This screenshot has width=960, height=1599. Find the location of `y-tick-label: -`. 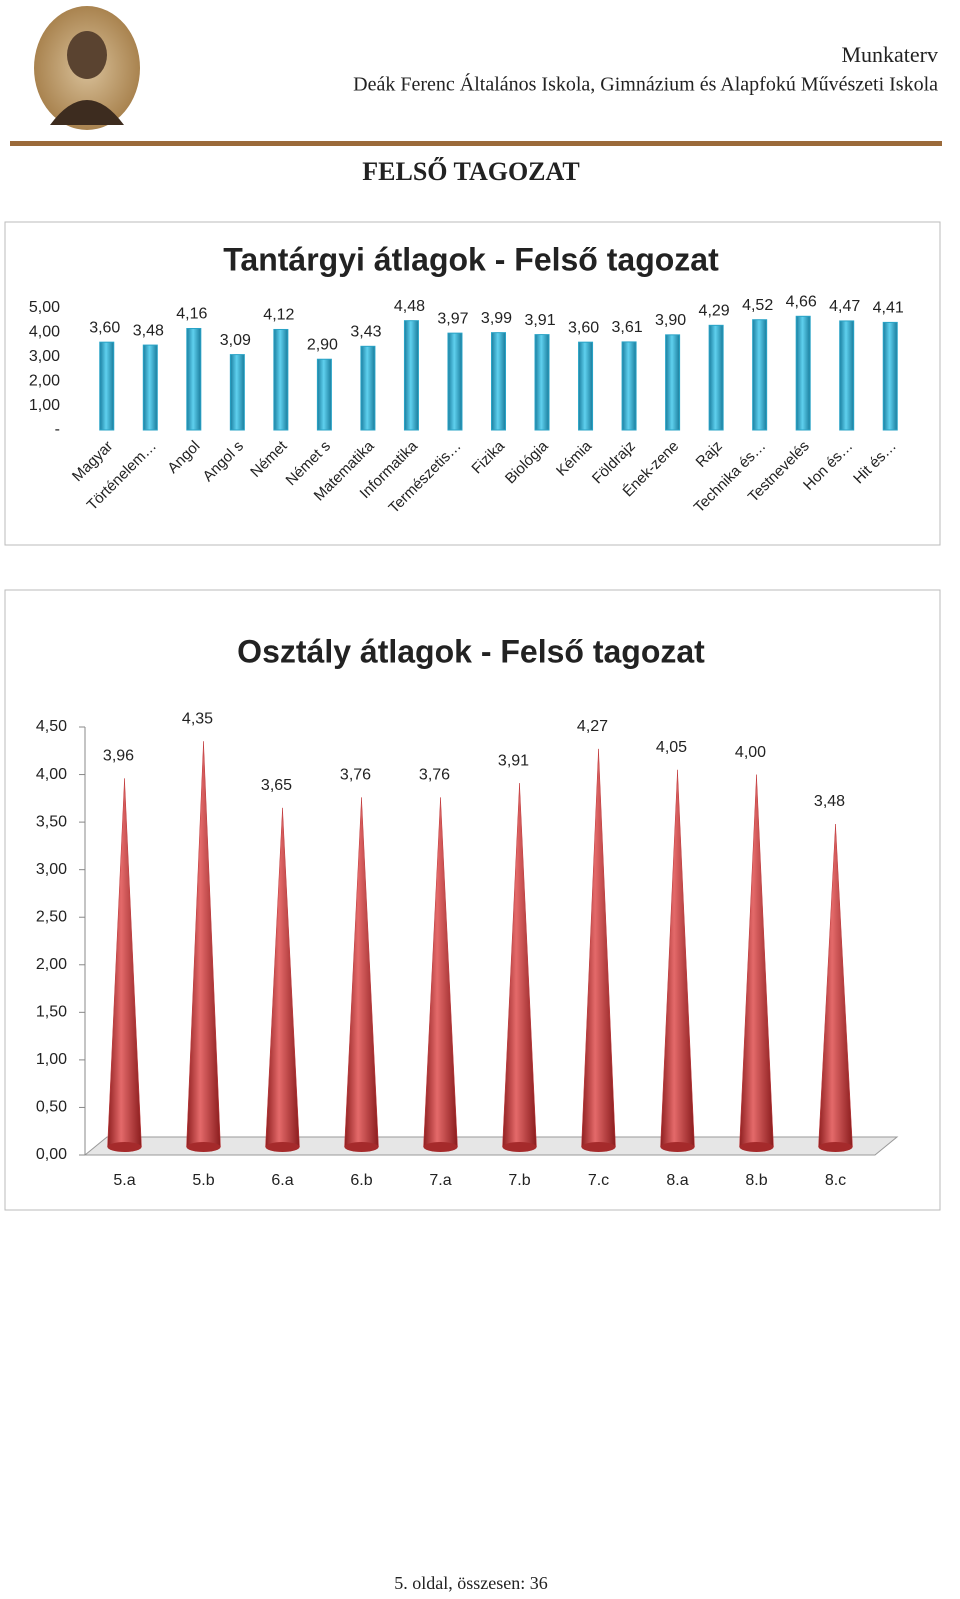

y-tick-label: - is located at coordinates (57, 429).